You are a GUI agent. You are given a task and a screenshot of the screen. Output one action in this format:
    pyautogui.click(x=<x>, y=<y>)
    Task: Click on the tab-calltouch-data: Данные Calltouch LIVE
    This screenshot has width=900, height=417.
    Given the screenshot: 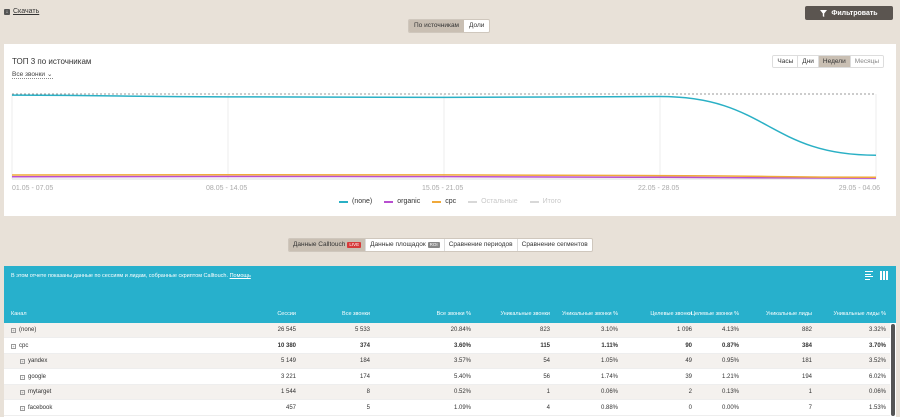 What is the action you would take?
    pyautogui.click(x=328, y=245)
    